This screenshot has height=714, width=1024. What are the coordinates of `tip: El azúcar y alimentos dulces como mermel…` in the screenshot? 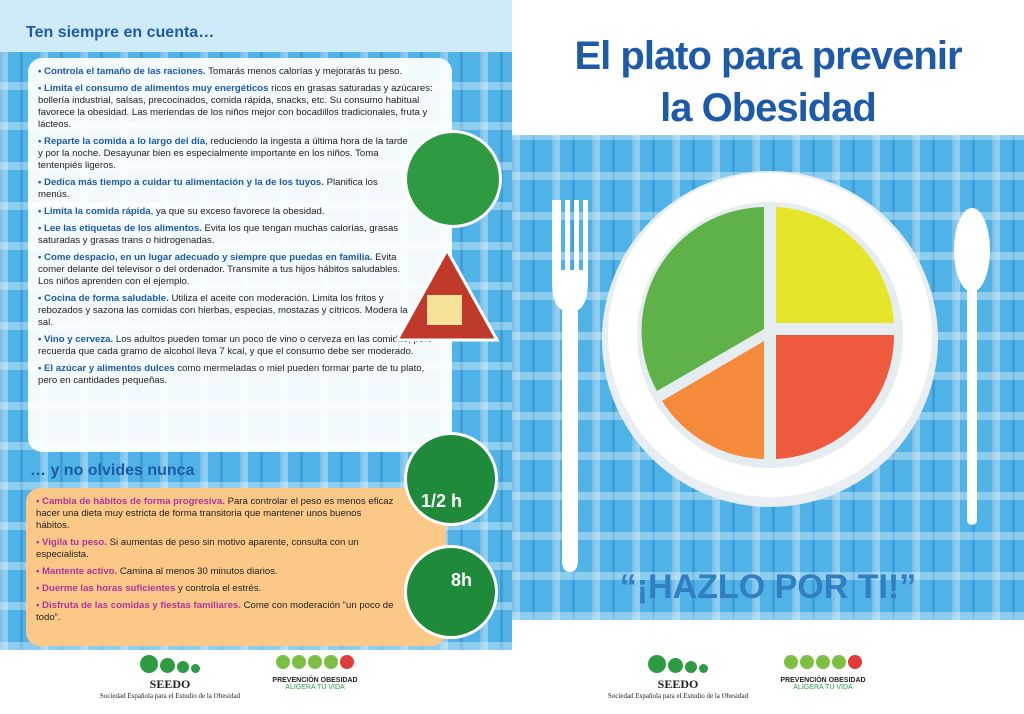 It's located at (240, 375).